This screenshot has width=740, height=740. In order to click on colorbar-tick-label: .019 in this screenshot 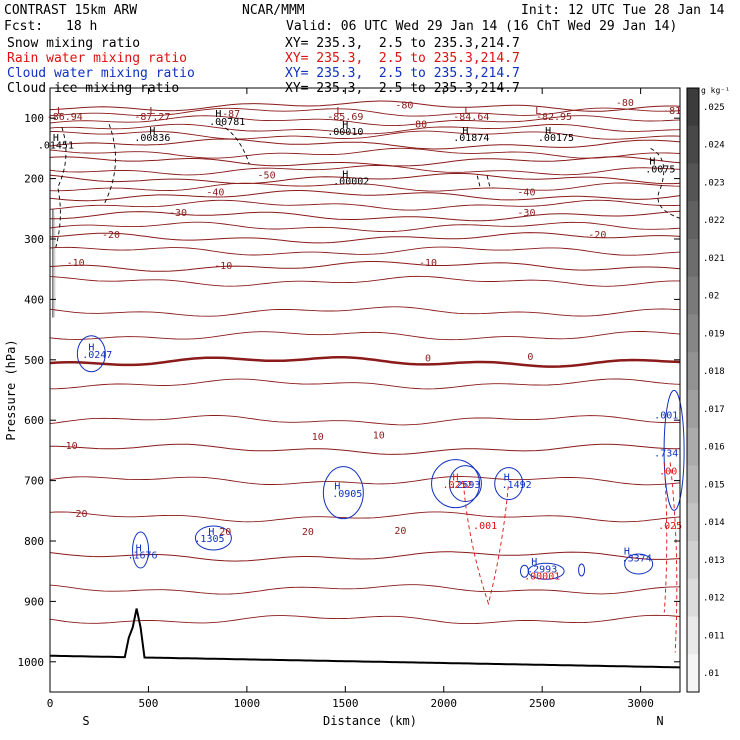, I will do `click(714, 334)`.